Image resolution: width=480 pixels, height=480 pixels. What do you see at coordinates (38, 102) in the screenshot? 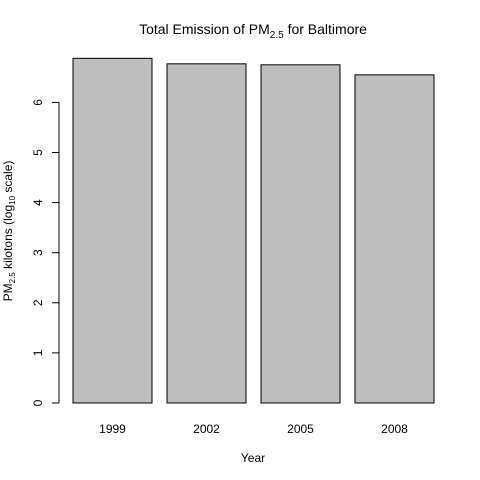
I see `y-tick-label-6: 6` at bounding box center [38, 102].